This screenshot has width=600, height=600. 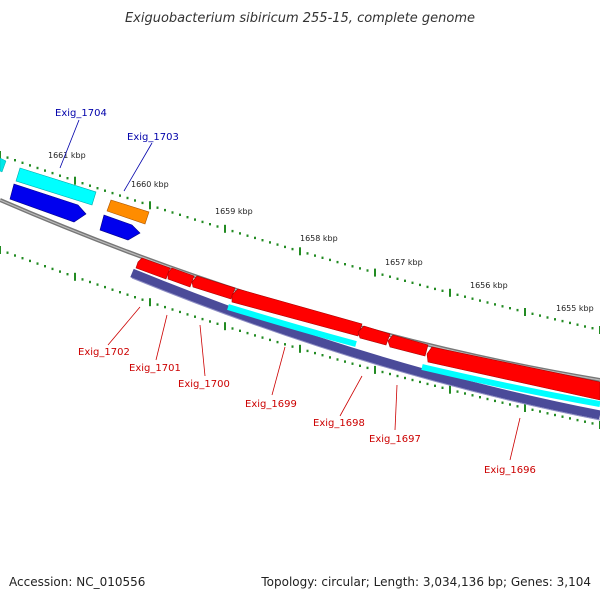 What do you see at coordinates (234, 211) in the screenshot?
I see `scale-label-1659: 1659 kbp` at bounding box center [234, 211].